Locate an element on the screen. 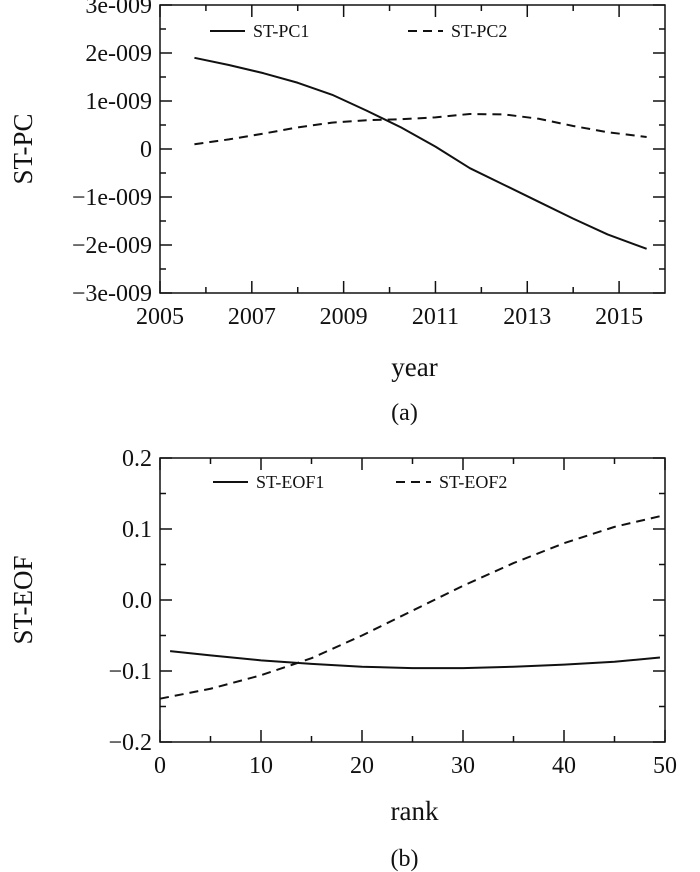  x-tick-label: 2011 is located at coordinates (435, 317).